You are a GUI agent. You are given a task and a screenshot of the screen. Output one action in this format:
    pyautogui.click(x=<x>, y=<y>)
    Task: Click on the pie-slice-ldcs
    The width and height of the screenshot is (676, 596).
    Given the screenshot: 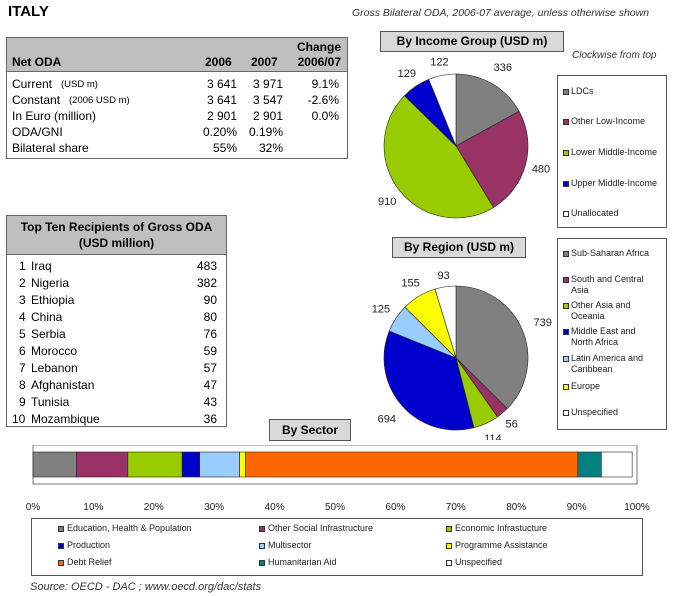 What is the action you would take?
    pyautogui.click(x=487, y=110)
    